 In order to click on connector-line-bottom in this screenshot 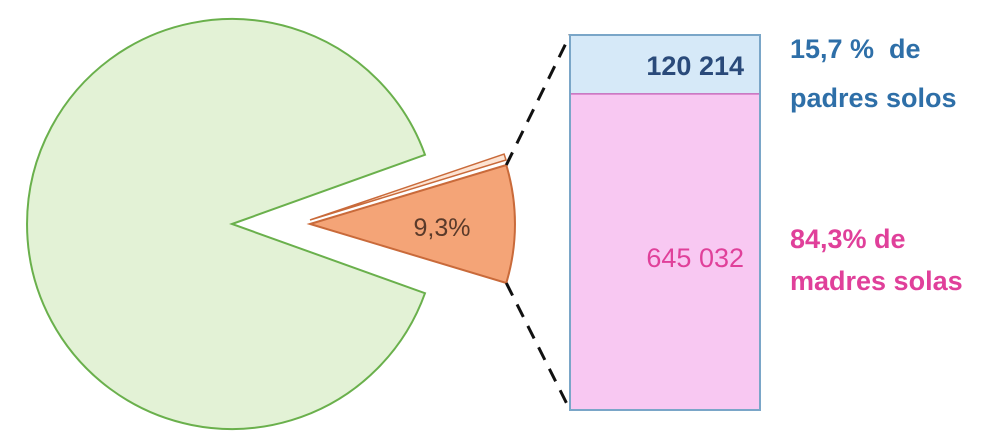, I will do `click(538, 346)`.